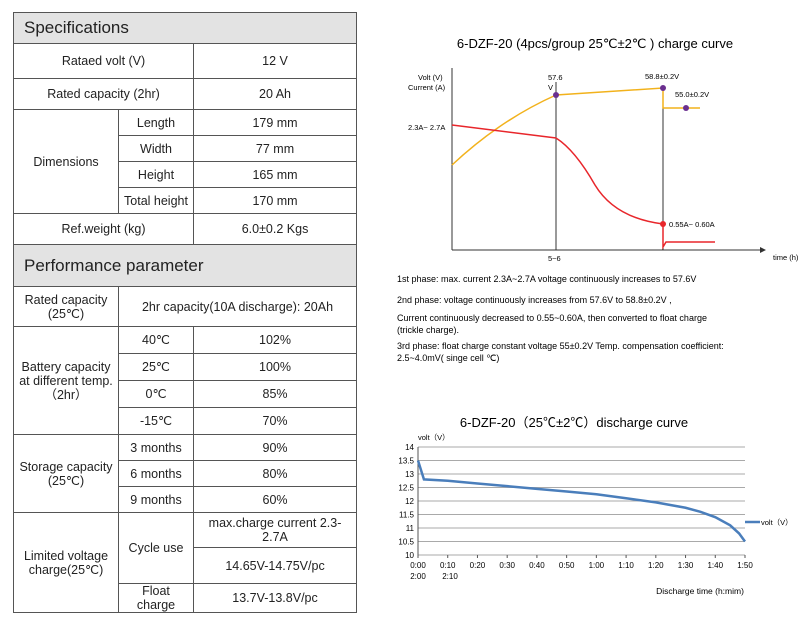 The height and width of the screenshot is (619, 803). I want to click on y-tick-label: 10, so click(409, 555).